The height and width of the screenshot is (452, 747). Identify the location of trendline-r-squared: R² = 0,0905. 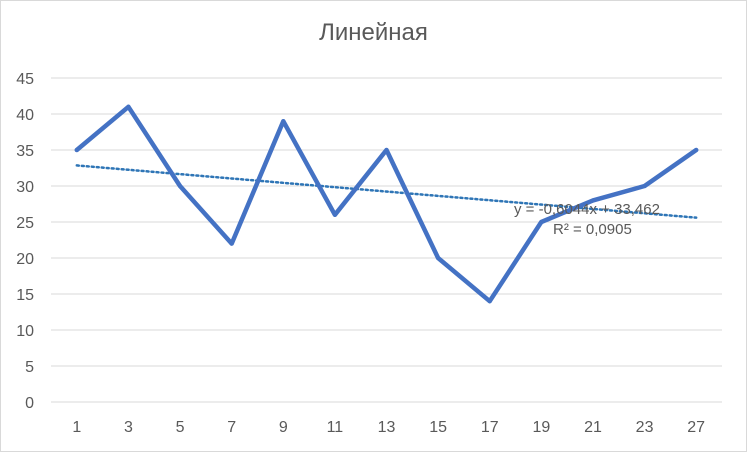
(592, 229).